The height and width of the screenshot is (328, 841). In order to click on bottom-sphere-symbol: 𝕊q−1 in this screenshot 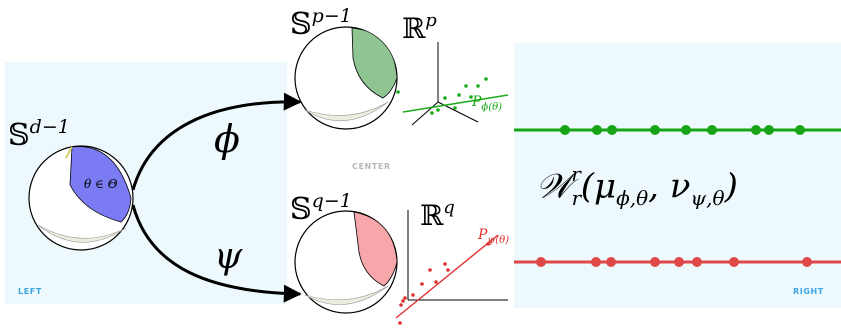, I will do `click(321, 208)`.